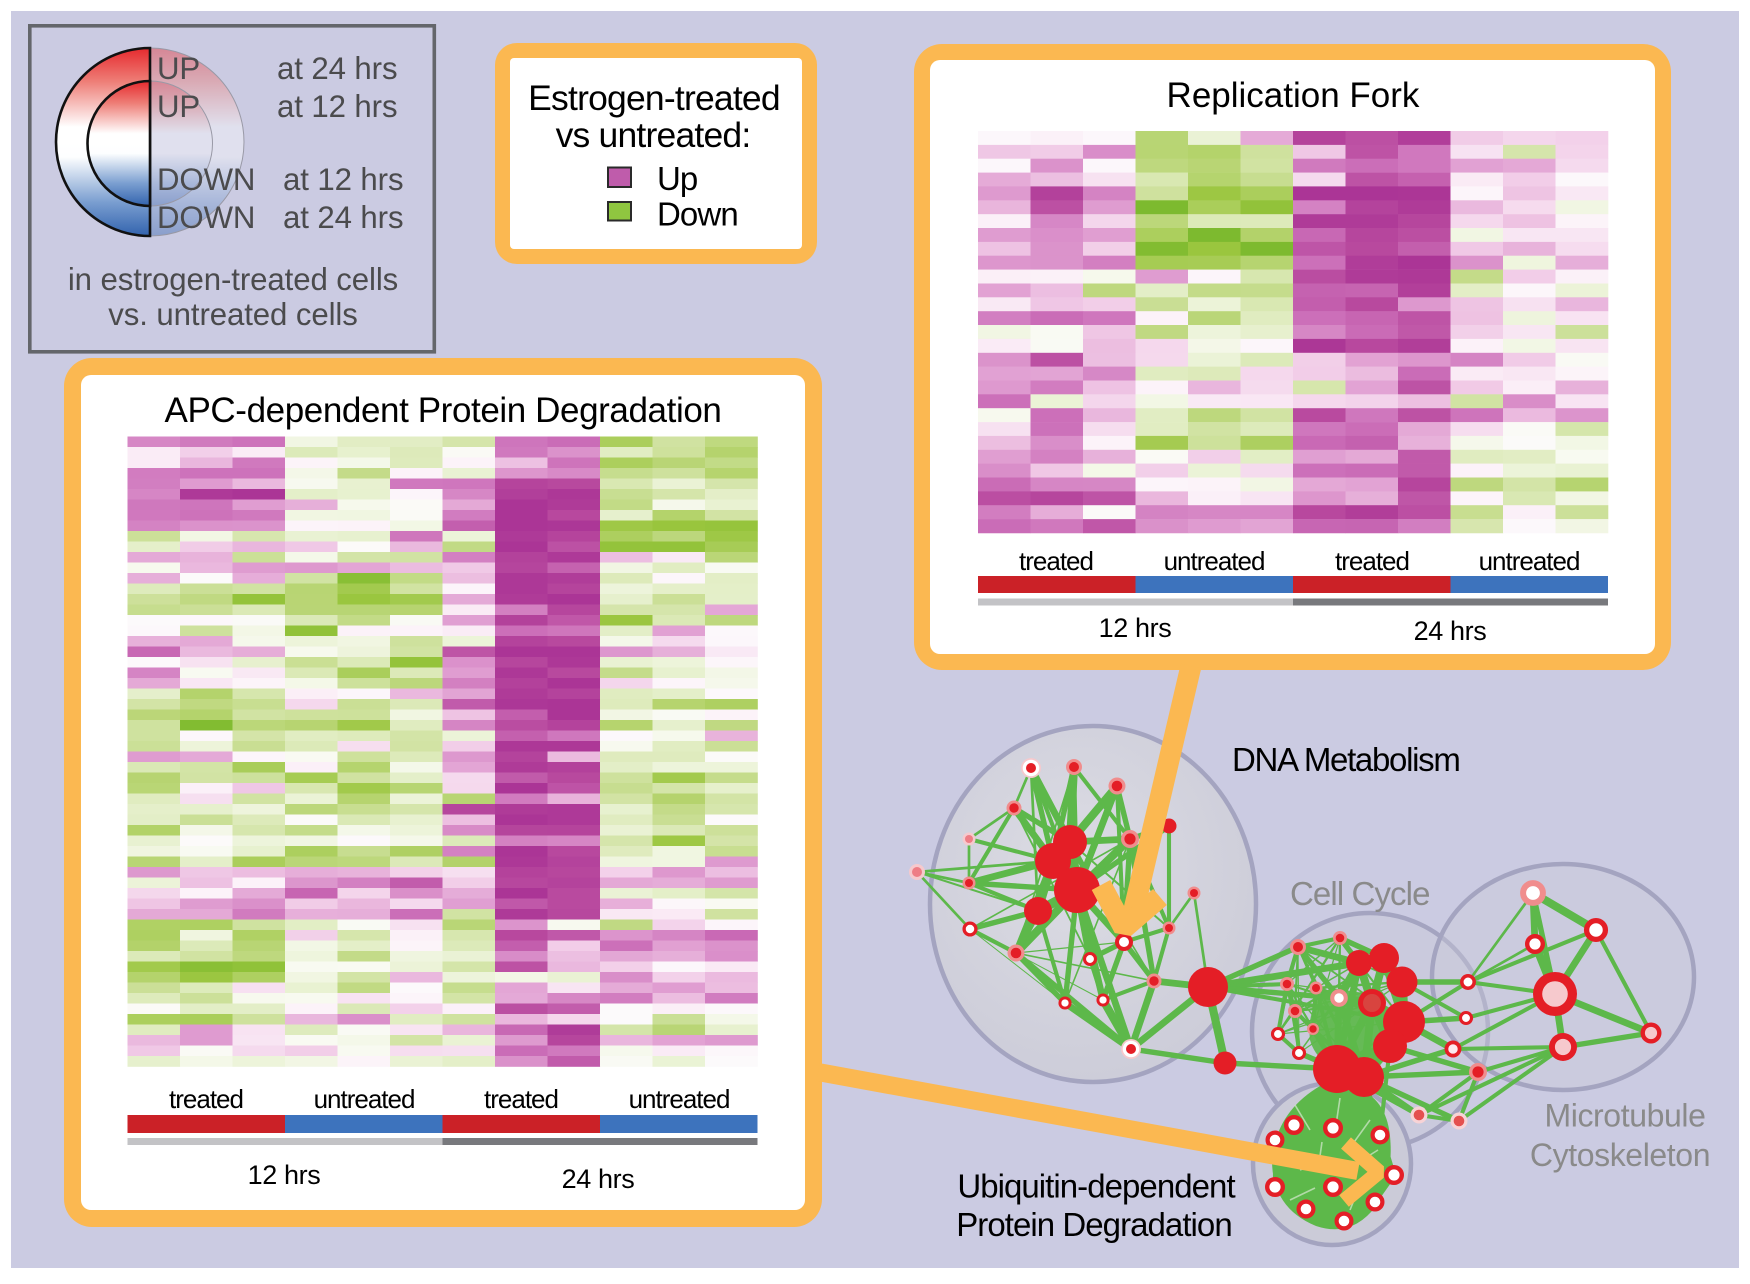 The height and width of the screenshot is (1284, 1750). Describe the element at coordinates (1620, 1155) in the screenshot. I see `svg-text: Cytoskeleton` at that location.